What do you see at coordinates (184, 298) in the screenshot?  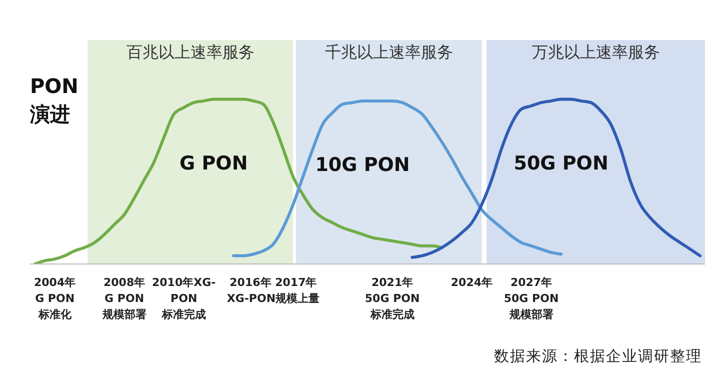 I see `x-tick-label: 2010年XG- PON 标准完成` at bounding box center [184, 298].